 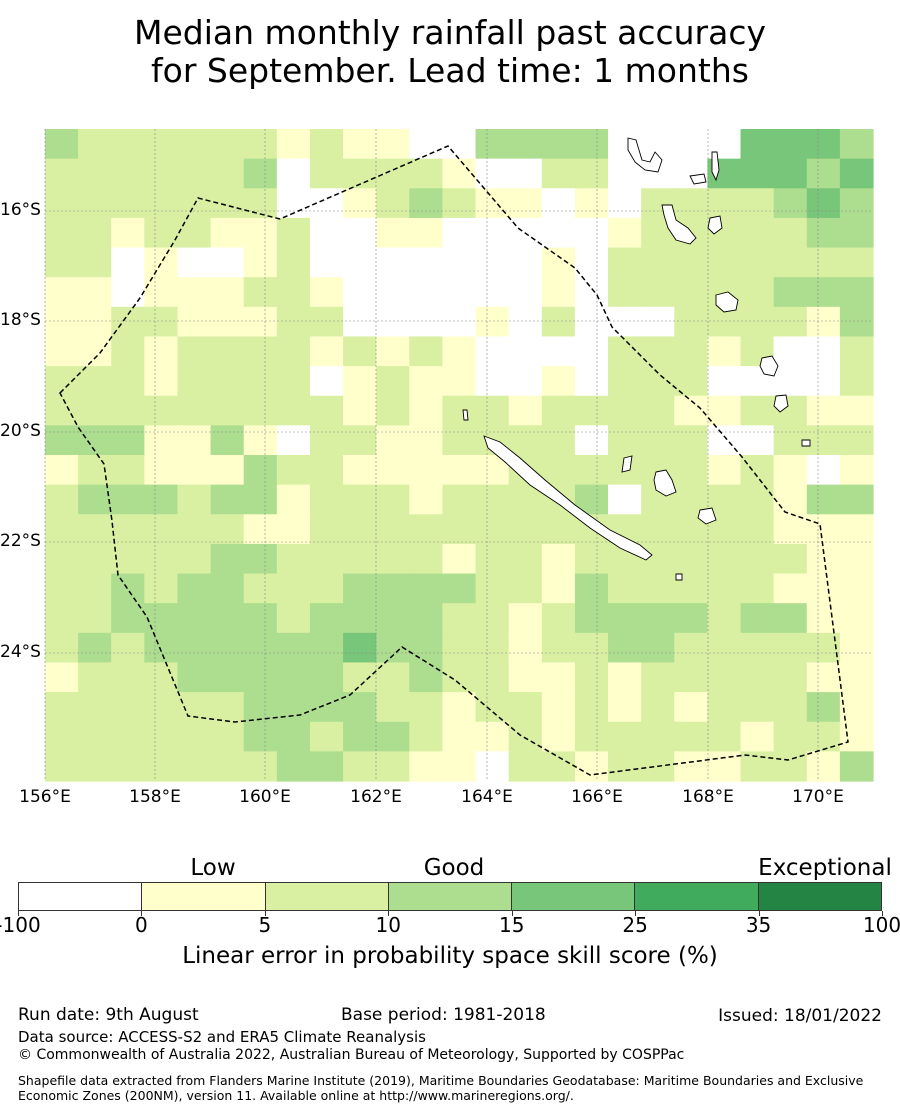 What do you see at coordinates (597, 797) in the screenshot?
I see `longitude-label: 166°E` at bounding box center [597, 797].